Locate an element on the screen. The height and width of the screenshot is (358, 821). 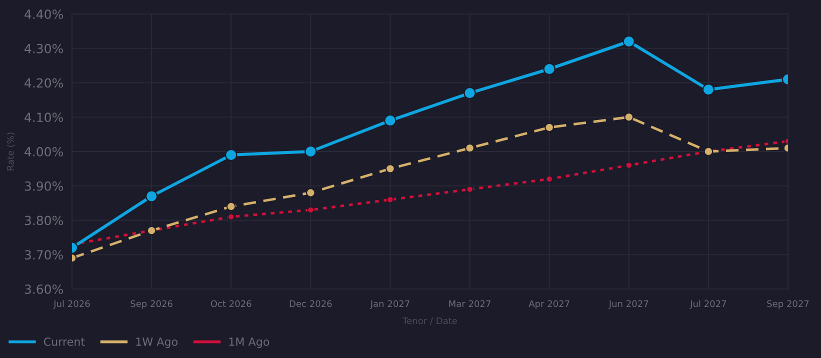
y-tick-label: 4.30% is located at coordinates (43, 49).